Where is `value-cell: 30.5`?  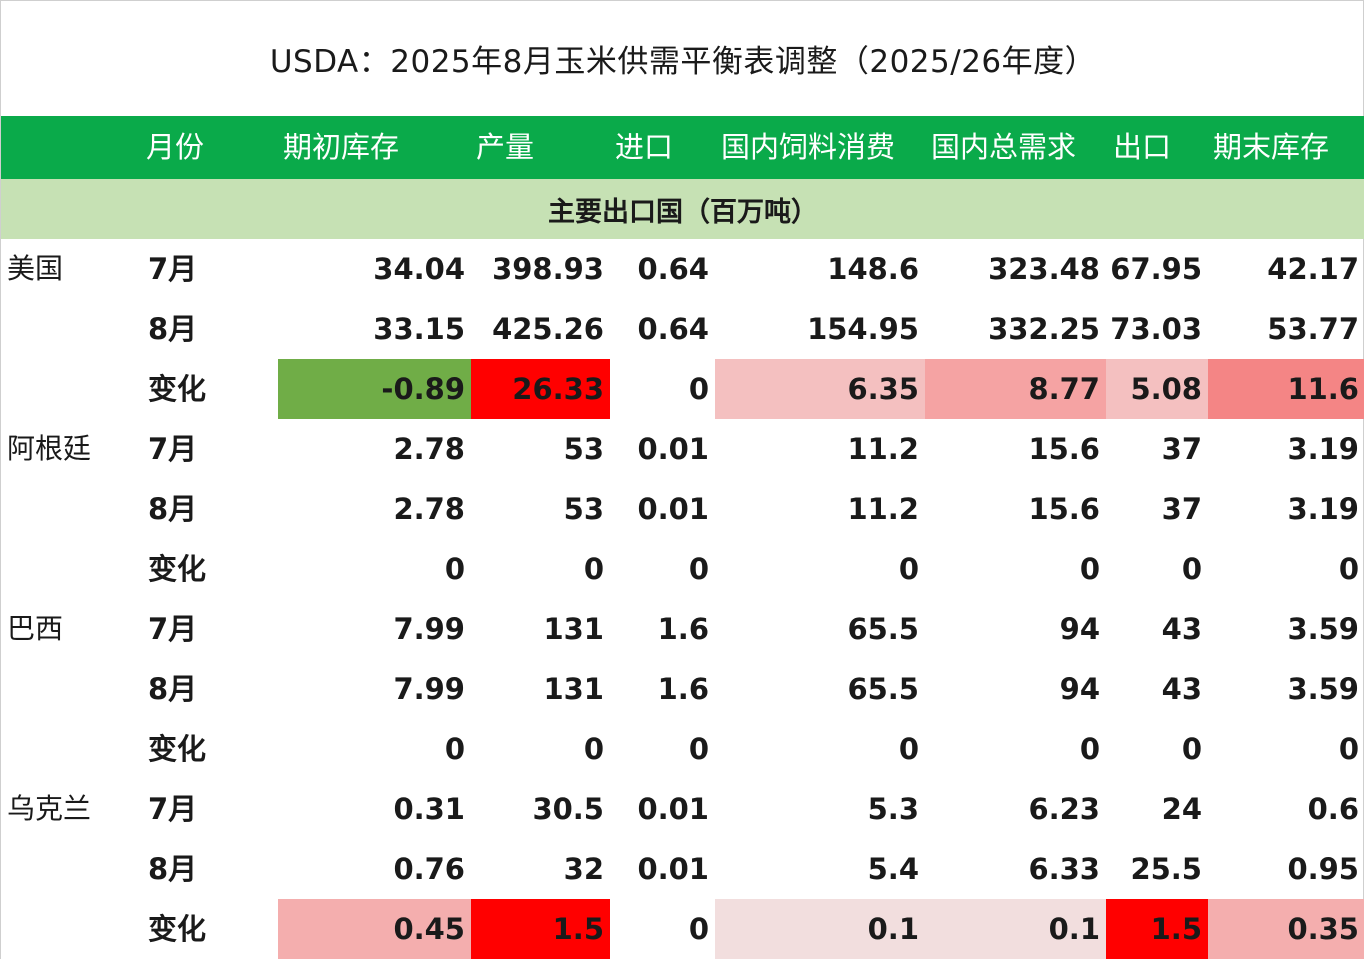
value-cell: 30.5 is located at coordinates (568, 809).